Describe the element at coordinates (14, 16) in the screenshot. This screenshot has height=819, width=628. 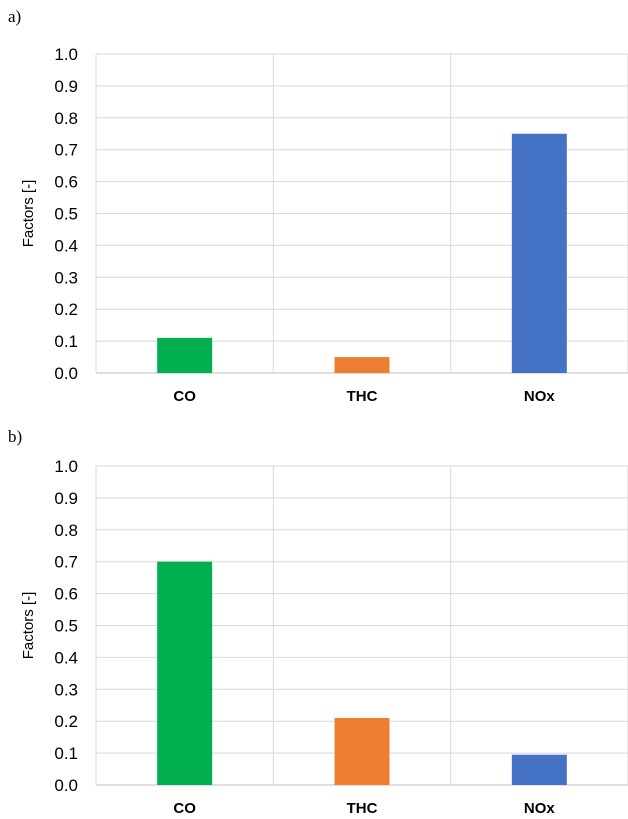
I see `panel-label: a)` at that location.